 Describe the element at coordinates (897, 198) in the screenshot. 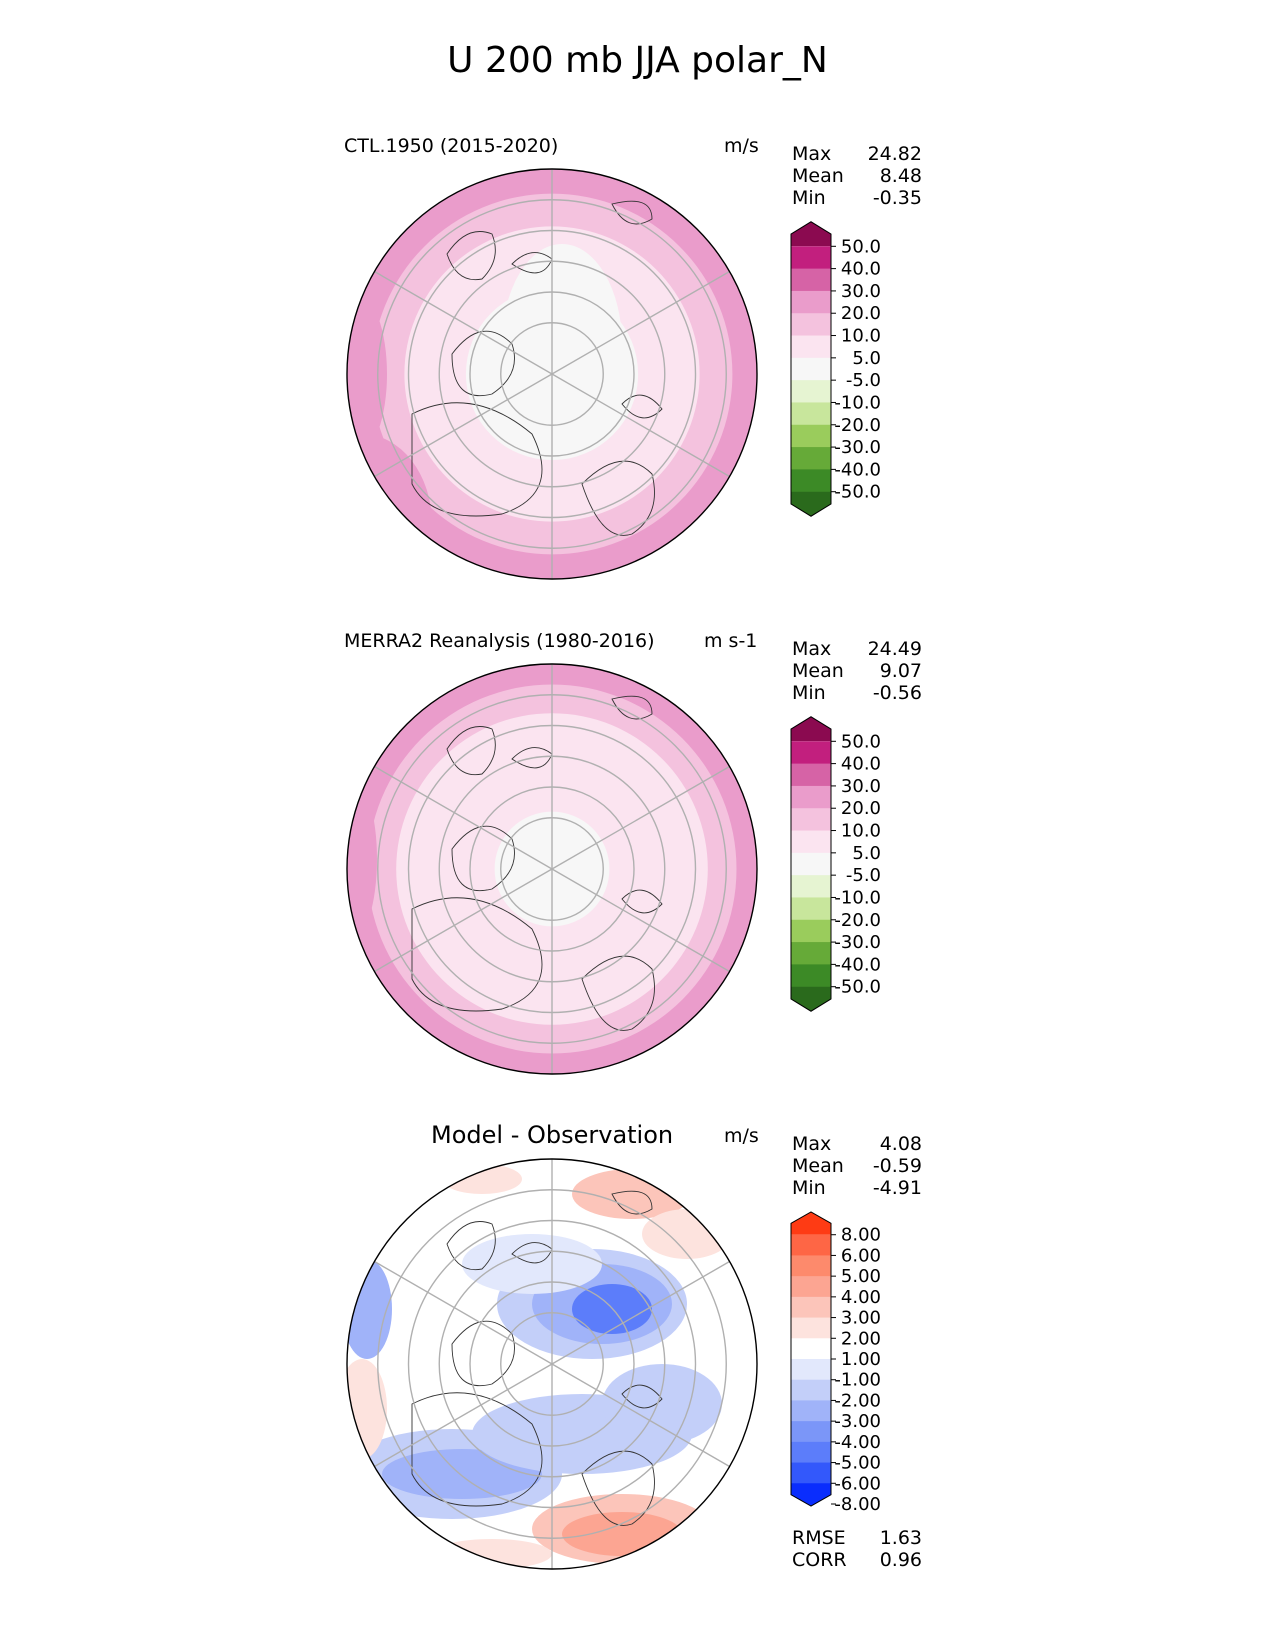

I see `min-value: -0.35` at that location.